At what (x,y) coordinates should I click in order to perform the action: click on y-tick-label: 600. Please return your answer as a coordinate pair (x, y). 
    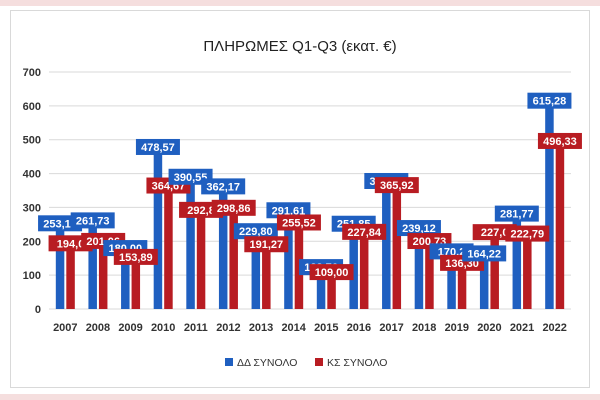
    Looking at the image, I should click on (32, 107).